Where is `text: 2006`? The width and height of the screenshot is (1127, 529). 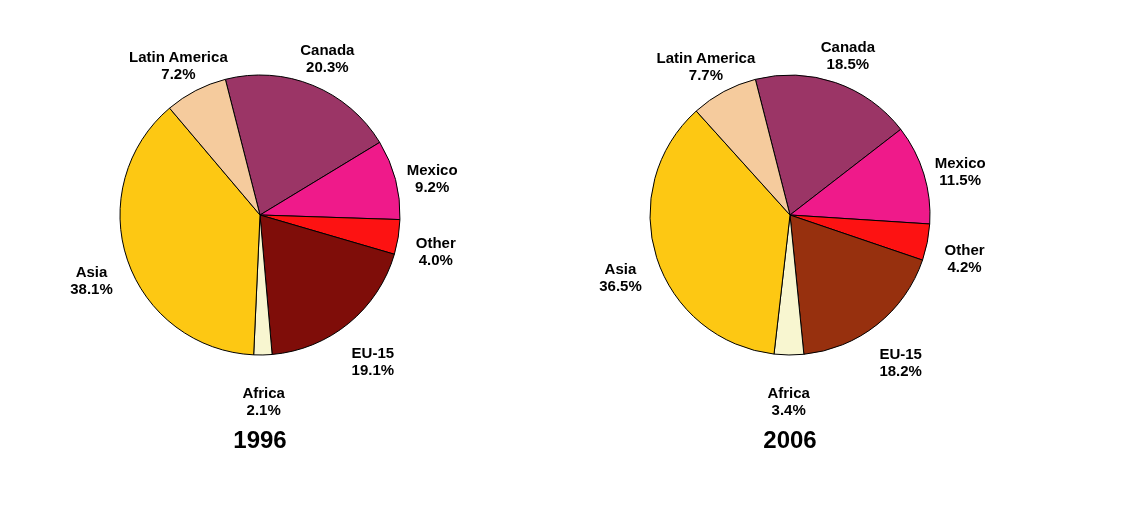 text: 2006 is located at coordinates (790, 439).